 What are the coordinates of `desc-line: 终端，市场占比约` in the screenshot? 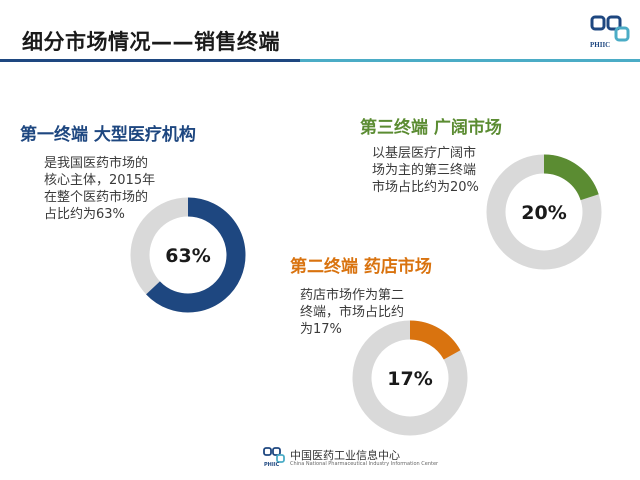 It's located at (352, 312).